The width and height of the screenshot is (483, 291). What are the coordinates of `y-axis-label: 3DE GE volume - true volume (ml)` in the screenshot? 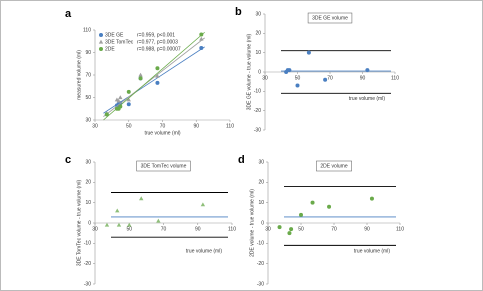 It's located at (249, 71).